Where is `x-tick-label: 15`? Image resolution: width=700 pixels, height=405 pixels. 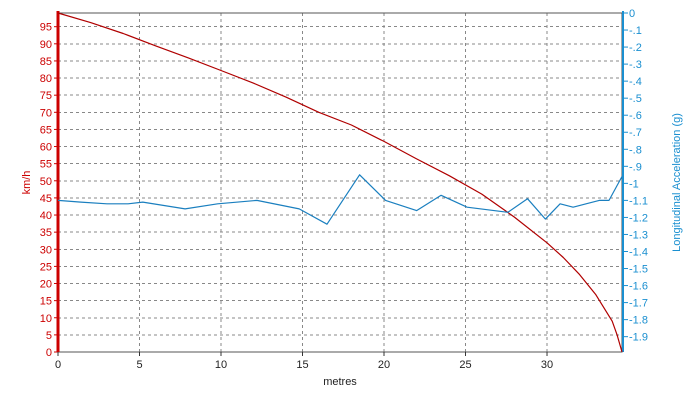 x-tick-label: 15 is located at coordinates (302, 365).